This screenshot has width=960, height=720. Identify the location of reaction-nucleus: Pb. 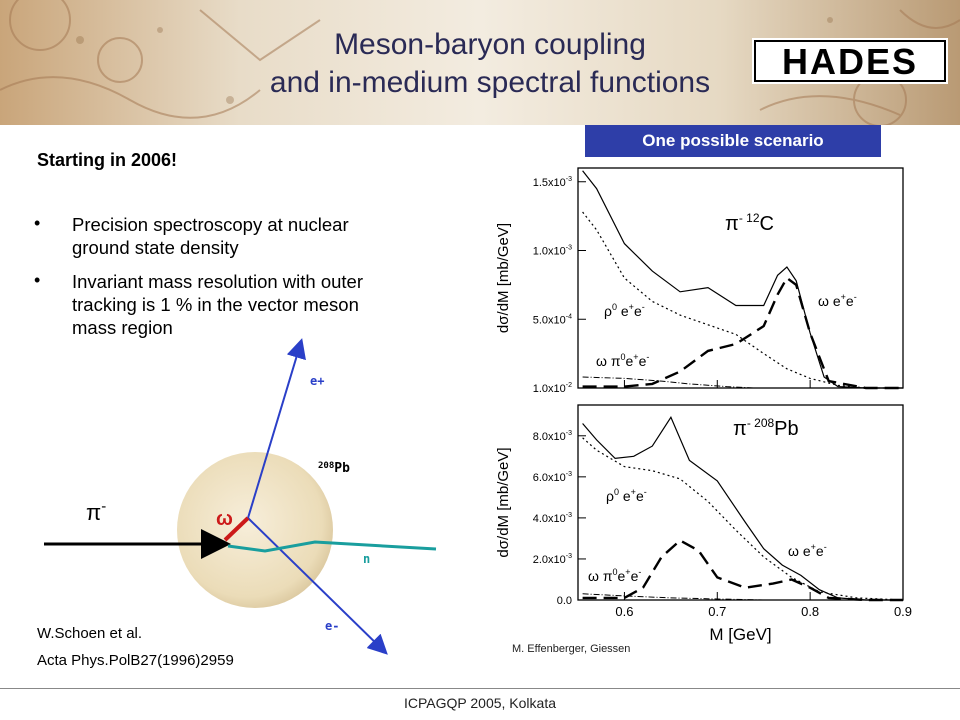
(786, 429).